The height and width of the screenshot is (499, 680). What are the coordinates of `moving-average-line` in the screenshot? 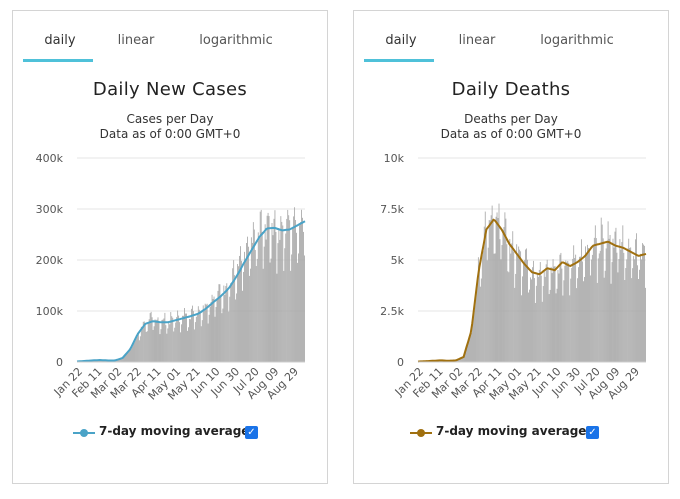 It's located at (191, 291).